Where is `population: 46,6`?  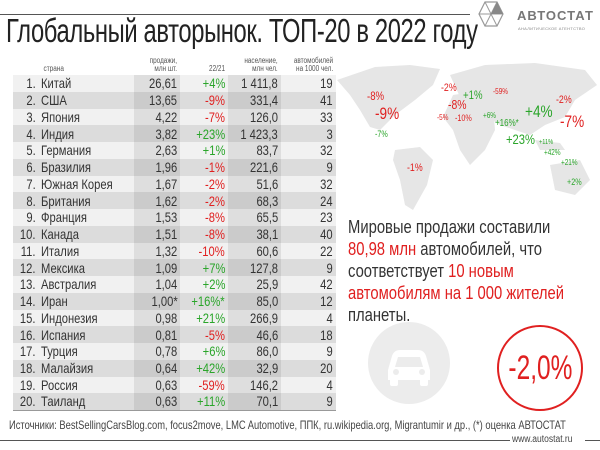
population: 46,6 is located at coordinates (254, 334).